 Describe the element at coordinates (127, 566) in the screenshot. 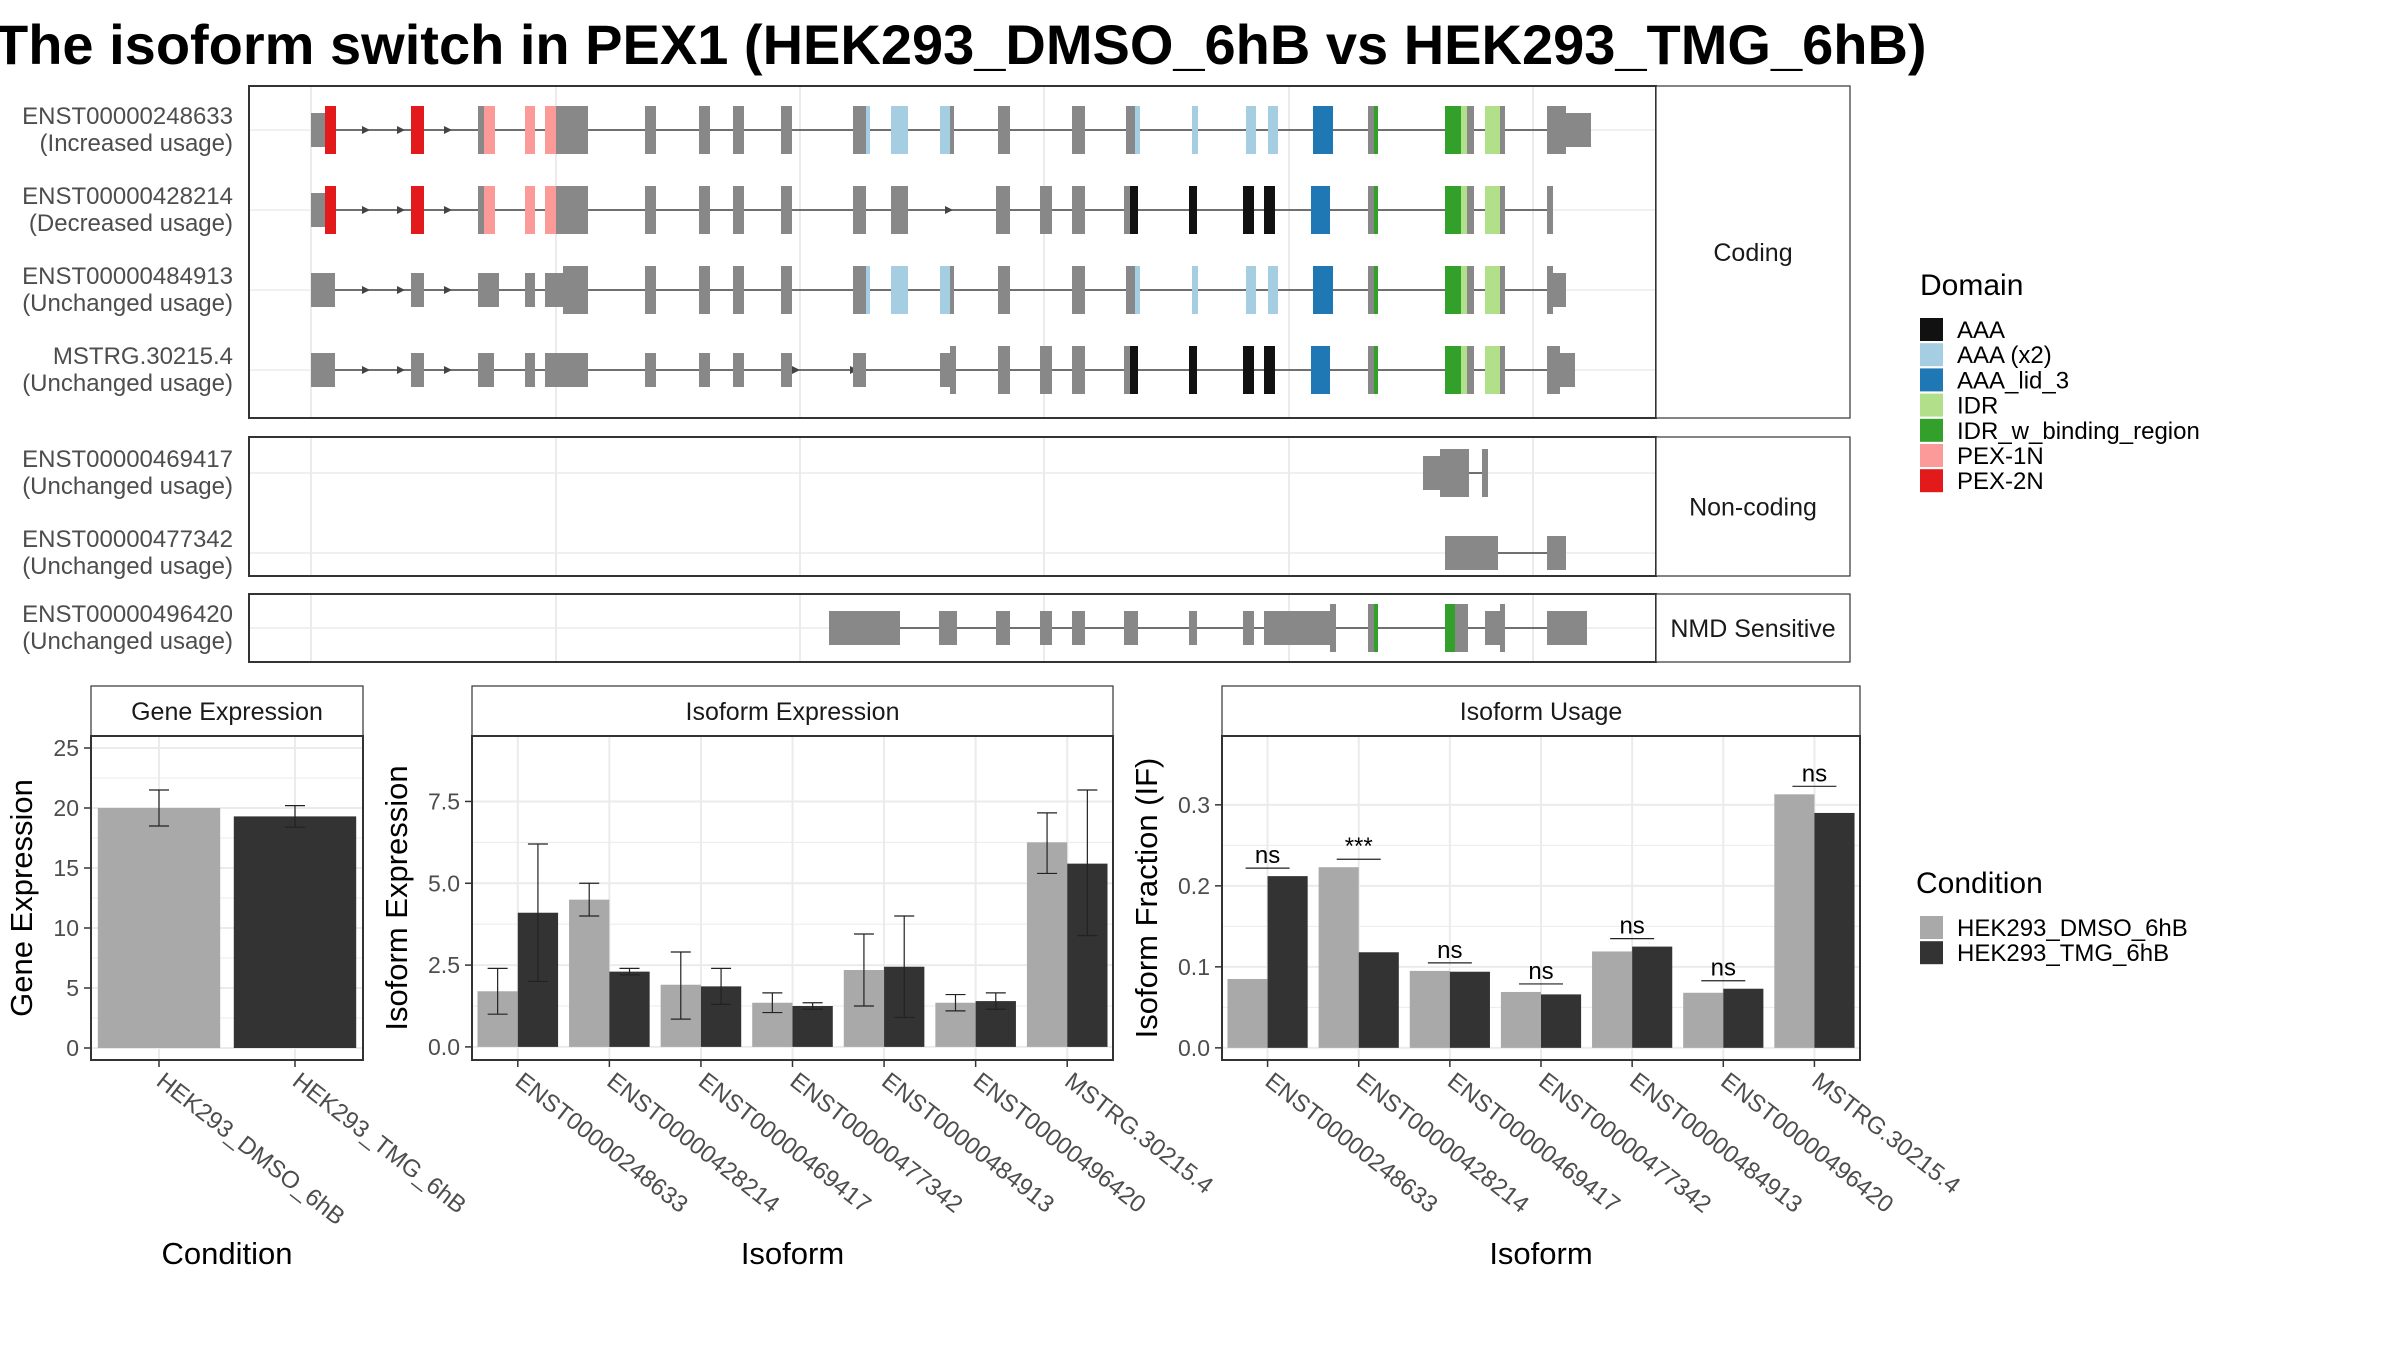

I see `transcript-usage-label: (Unchanged usage)` at that location.